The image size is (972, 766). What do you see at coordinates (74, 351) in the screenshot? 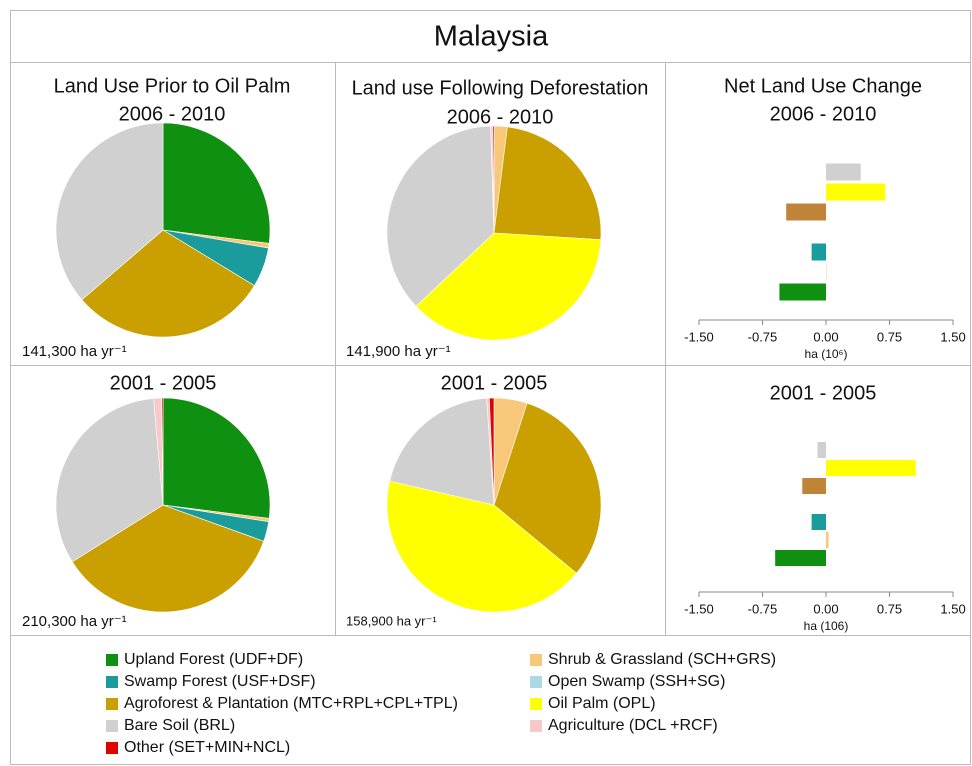
I see `total-note: 141,300 ha yr⁻¹` at bounding box center [74, 351].